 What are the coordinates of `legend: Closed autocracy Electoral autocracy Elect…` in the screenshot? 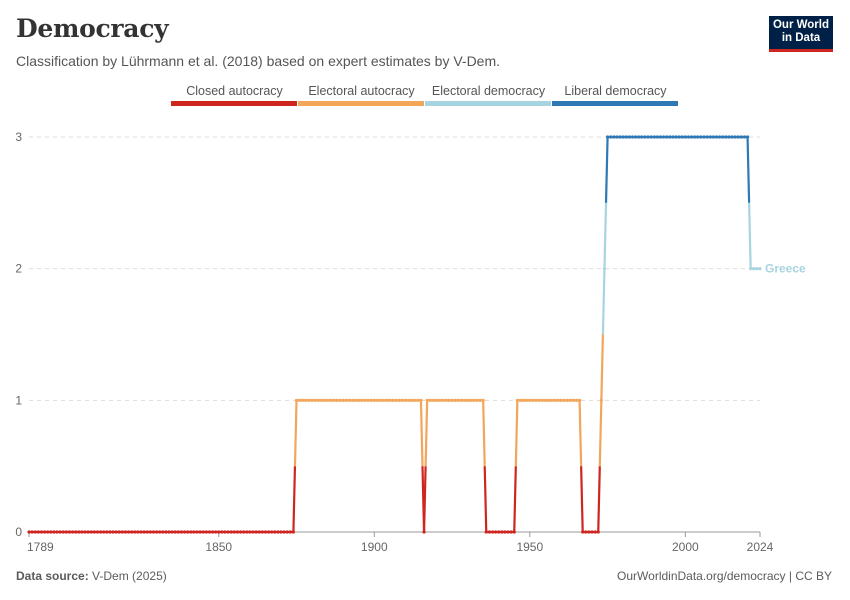 It's located at (424, 95).